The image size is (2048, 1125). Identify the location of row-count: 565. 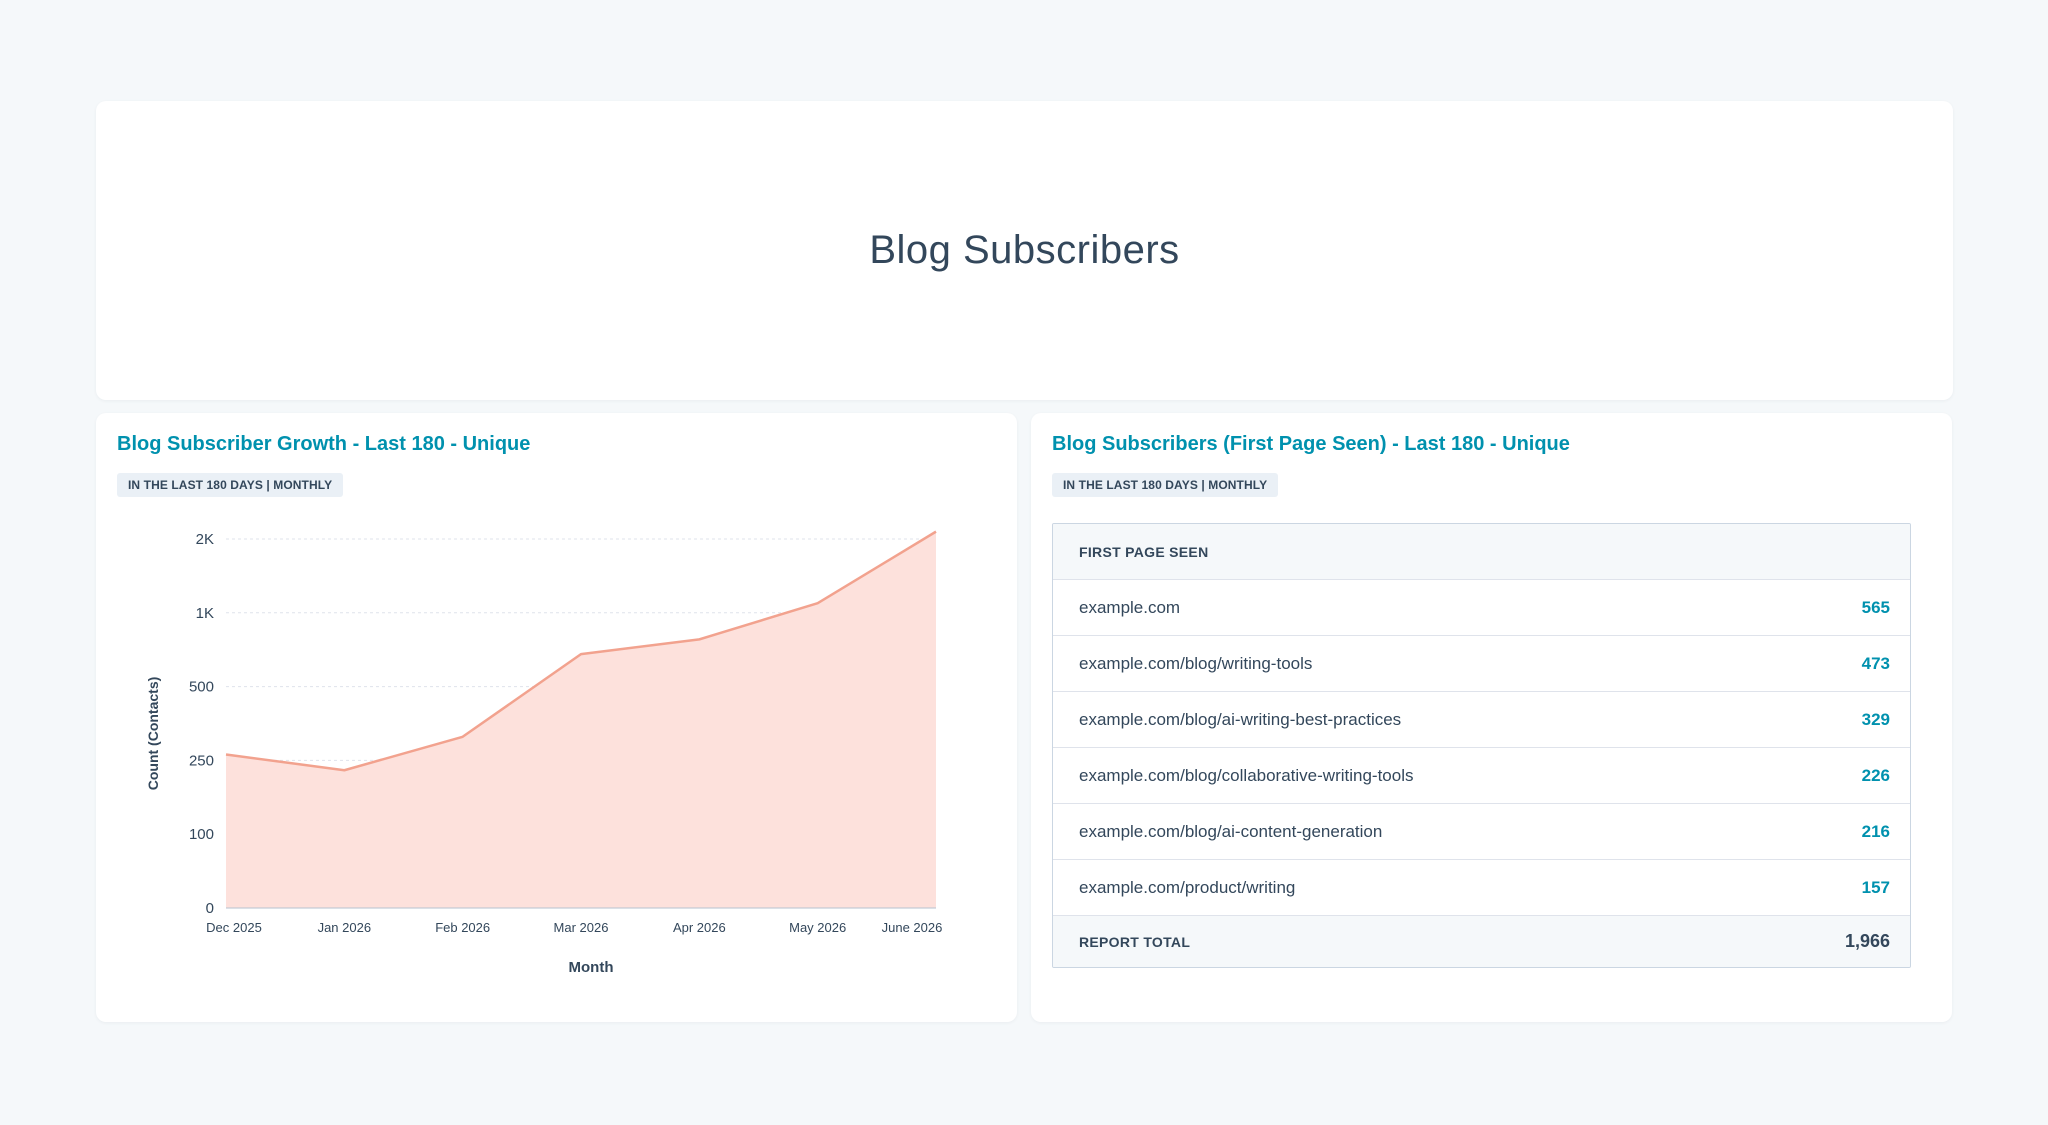
(1875, 607).